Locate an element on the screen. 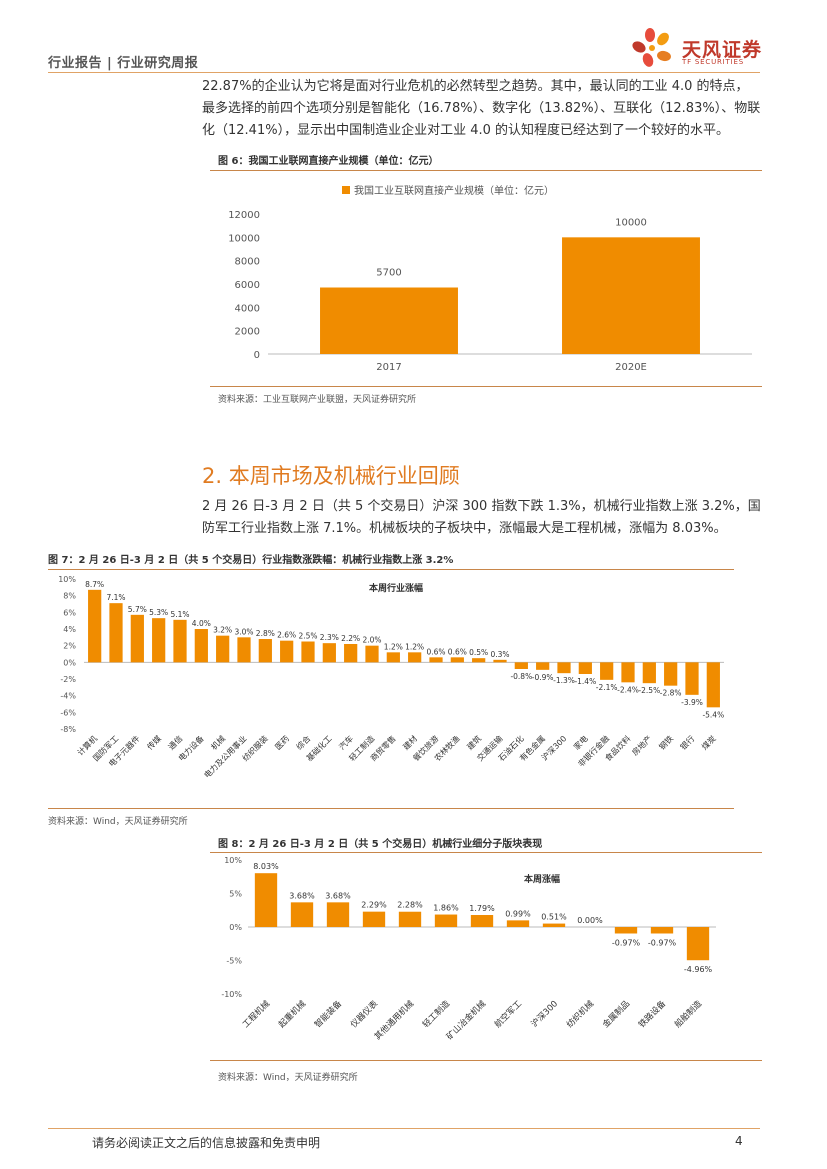 This screenshot has width=827, height=1169. y-tick-label: 12000 is located at coordinates (244, 215).